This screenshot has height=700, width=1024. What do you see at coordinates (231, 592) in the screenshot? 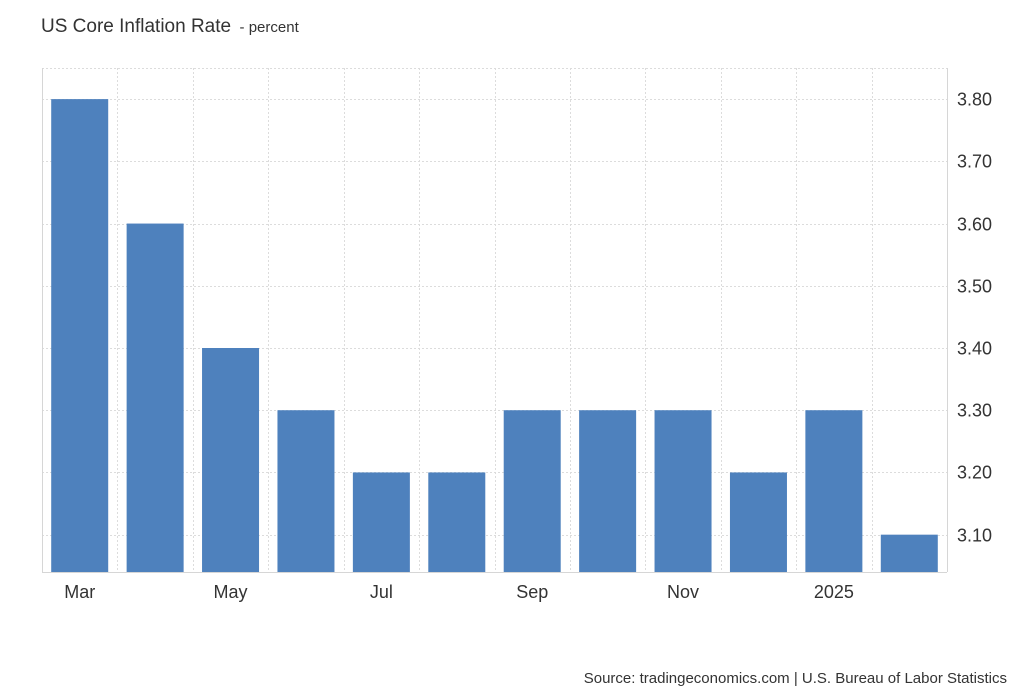
I see `x-tick-label: May` at bounding box center [231, 592].